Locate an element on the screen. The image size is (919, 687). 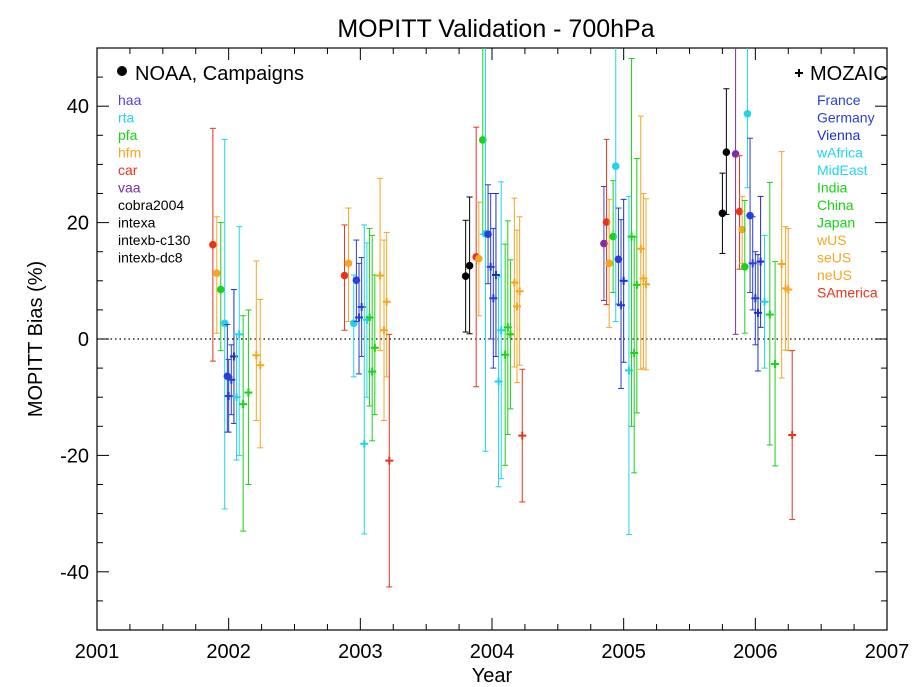
legend-left-header: NOAA, Campaigns is located at coordinates (219, 74).